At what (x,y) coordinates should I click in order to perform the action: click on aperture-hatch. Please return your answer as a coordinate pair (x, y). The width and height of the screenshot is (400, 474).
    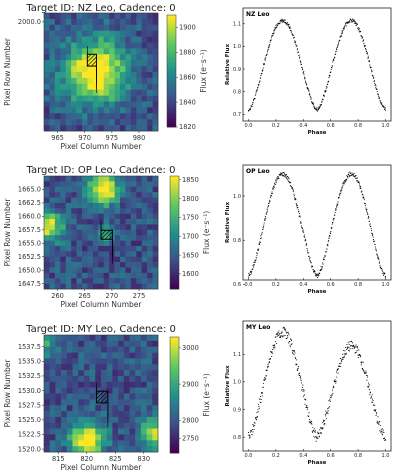
    Looking at the image, I should click on (104, 399).